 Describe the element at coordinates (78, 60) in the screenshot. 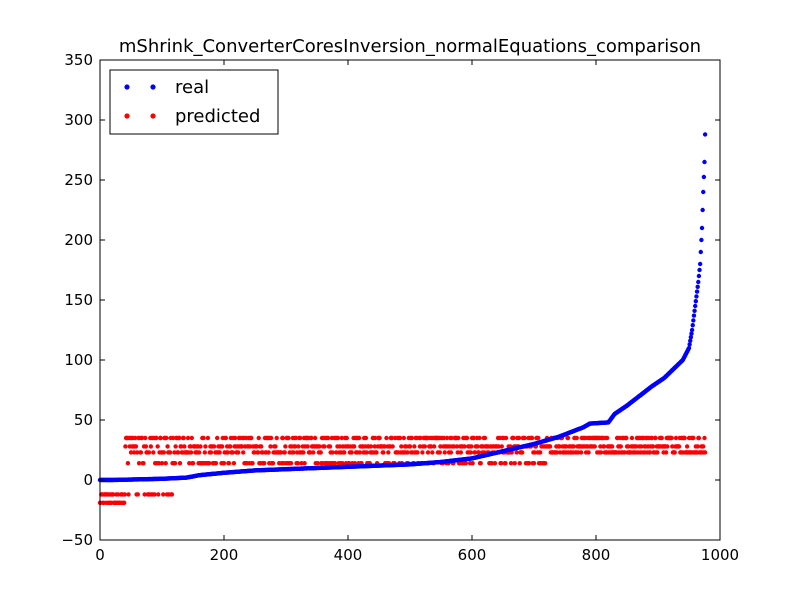

I see `y-tick-label-8: 350` at that location.